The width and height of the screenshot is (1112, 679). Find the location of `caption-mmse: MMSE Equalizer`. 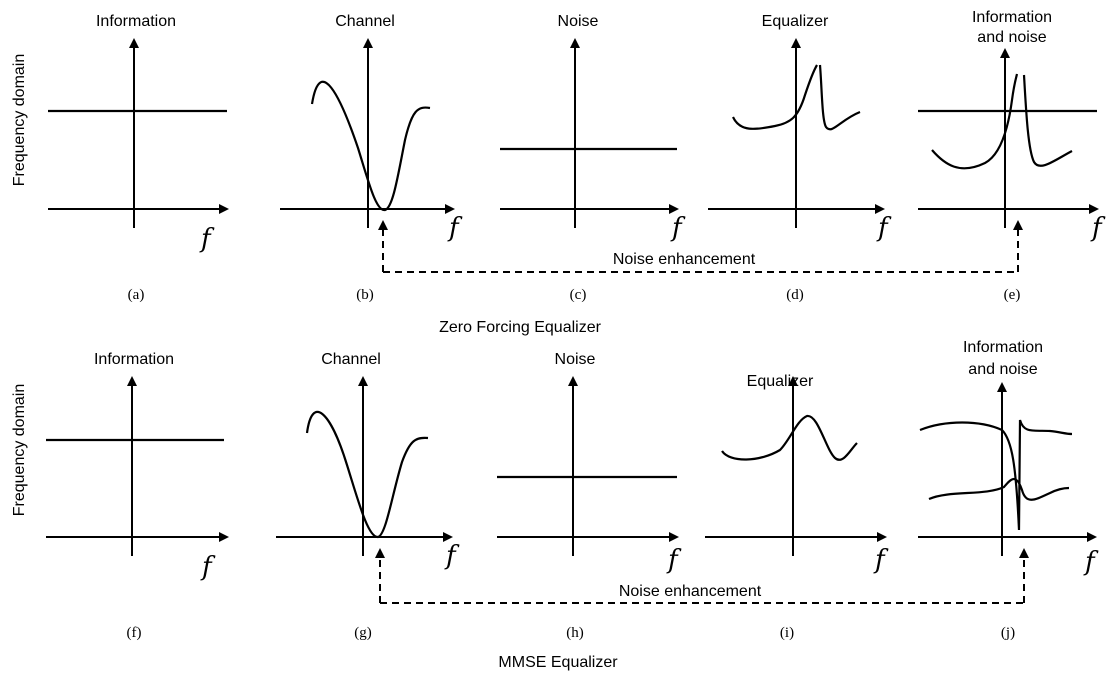

caption-mmse: MMSE Equalizer is located at coordinates (558, 662).